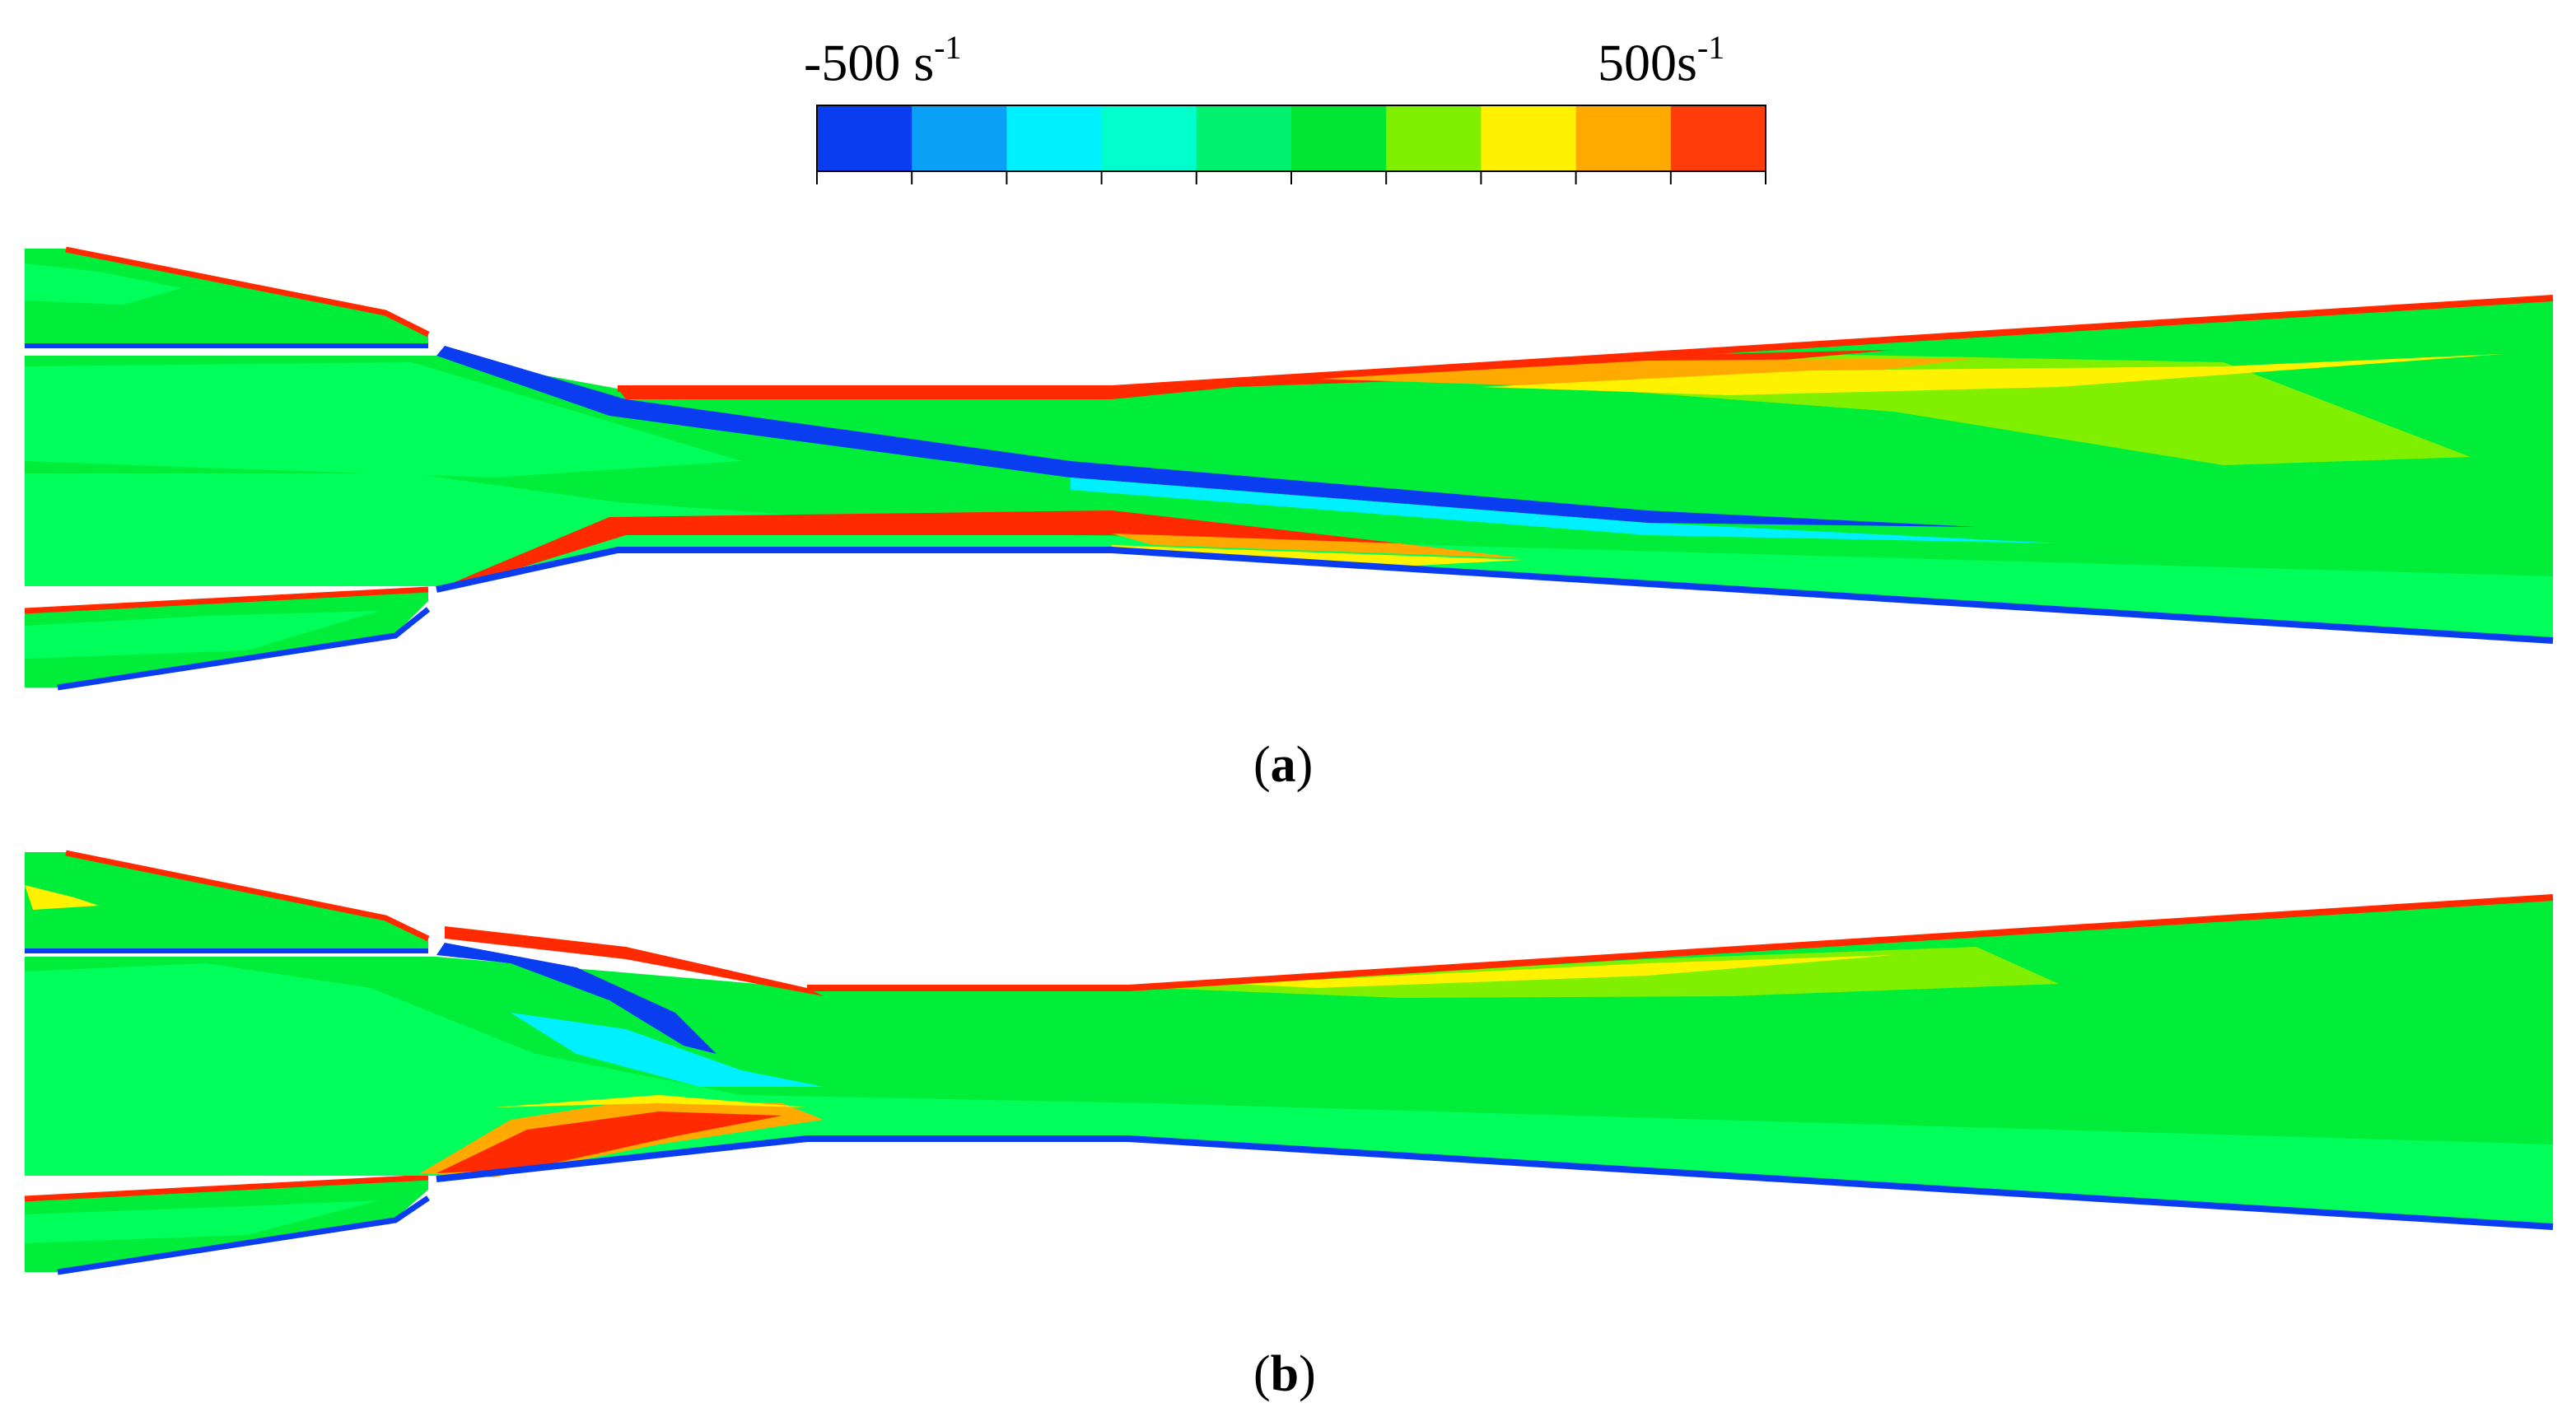 Image resolution: width=2576 pixels, height=1426 pixels. I want to click on panel-a-lower-inlet-bottom-wall, so click(244, 649).